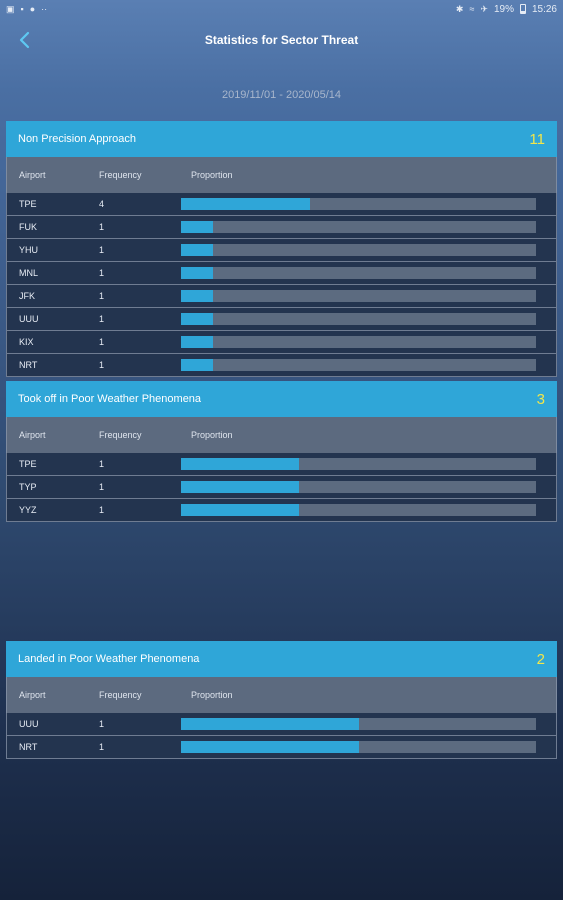  What do you see at coordinates (28, 510) in the screenshot?
I see `airport-code: YYZ` at bounding box center [28, 510].